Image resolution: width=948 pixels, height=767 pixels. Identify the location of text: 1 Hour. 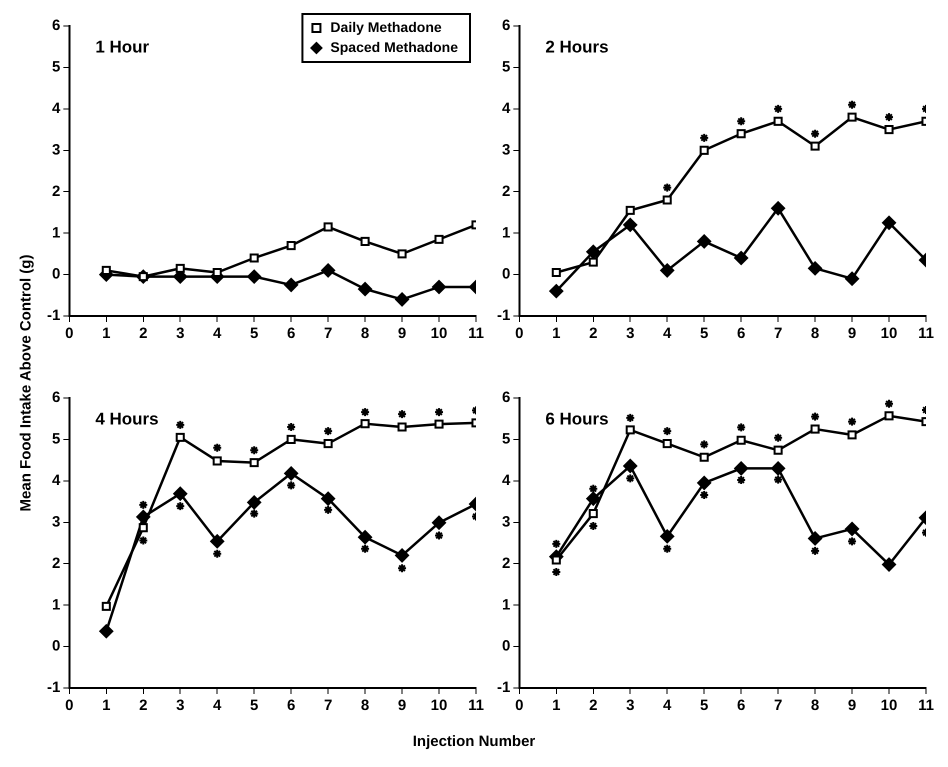
(122, 47).